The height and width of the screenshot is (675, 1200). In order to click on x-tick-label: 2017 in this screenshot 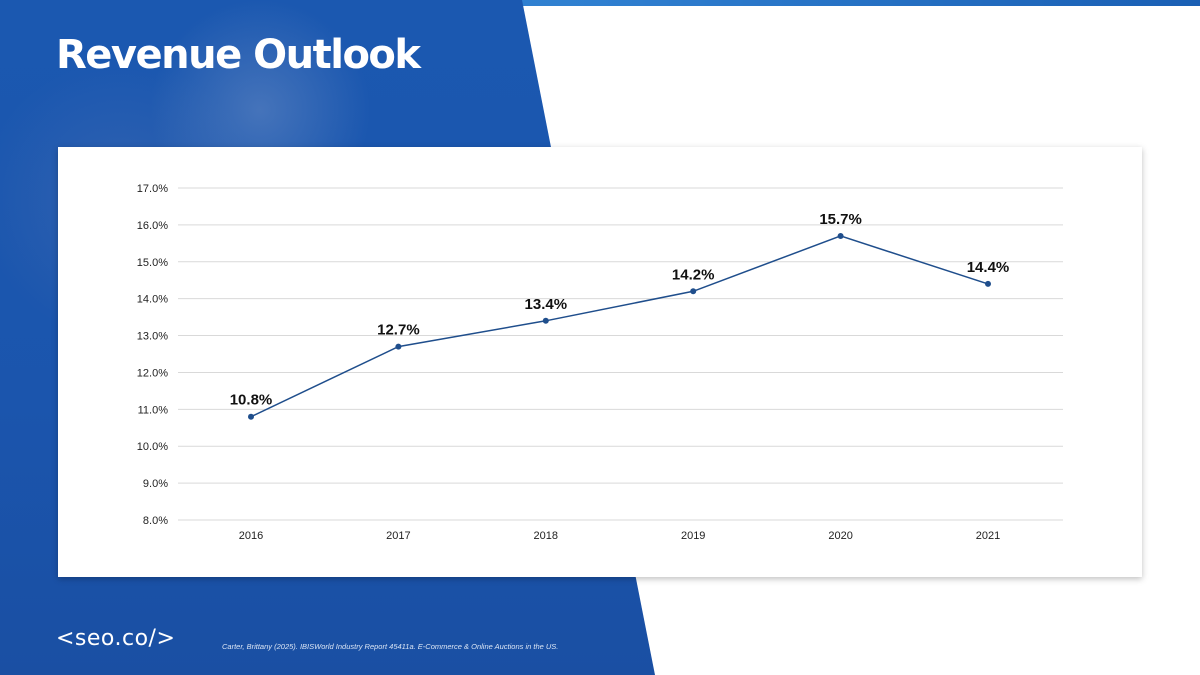, I will do `click(398, 536)`.